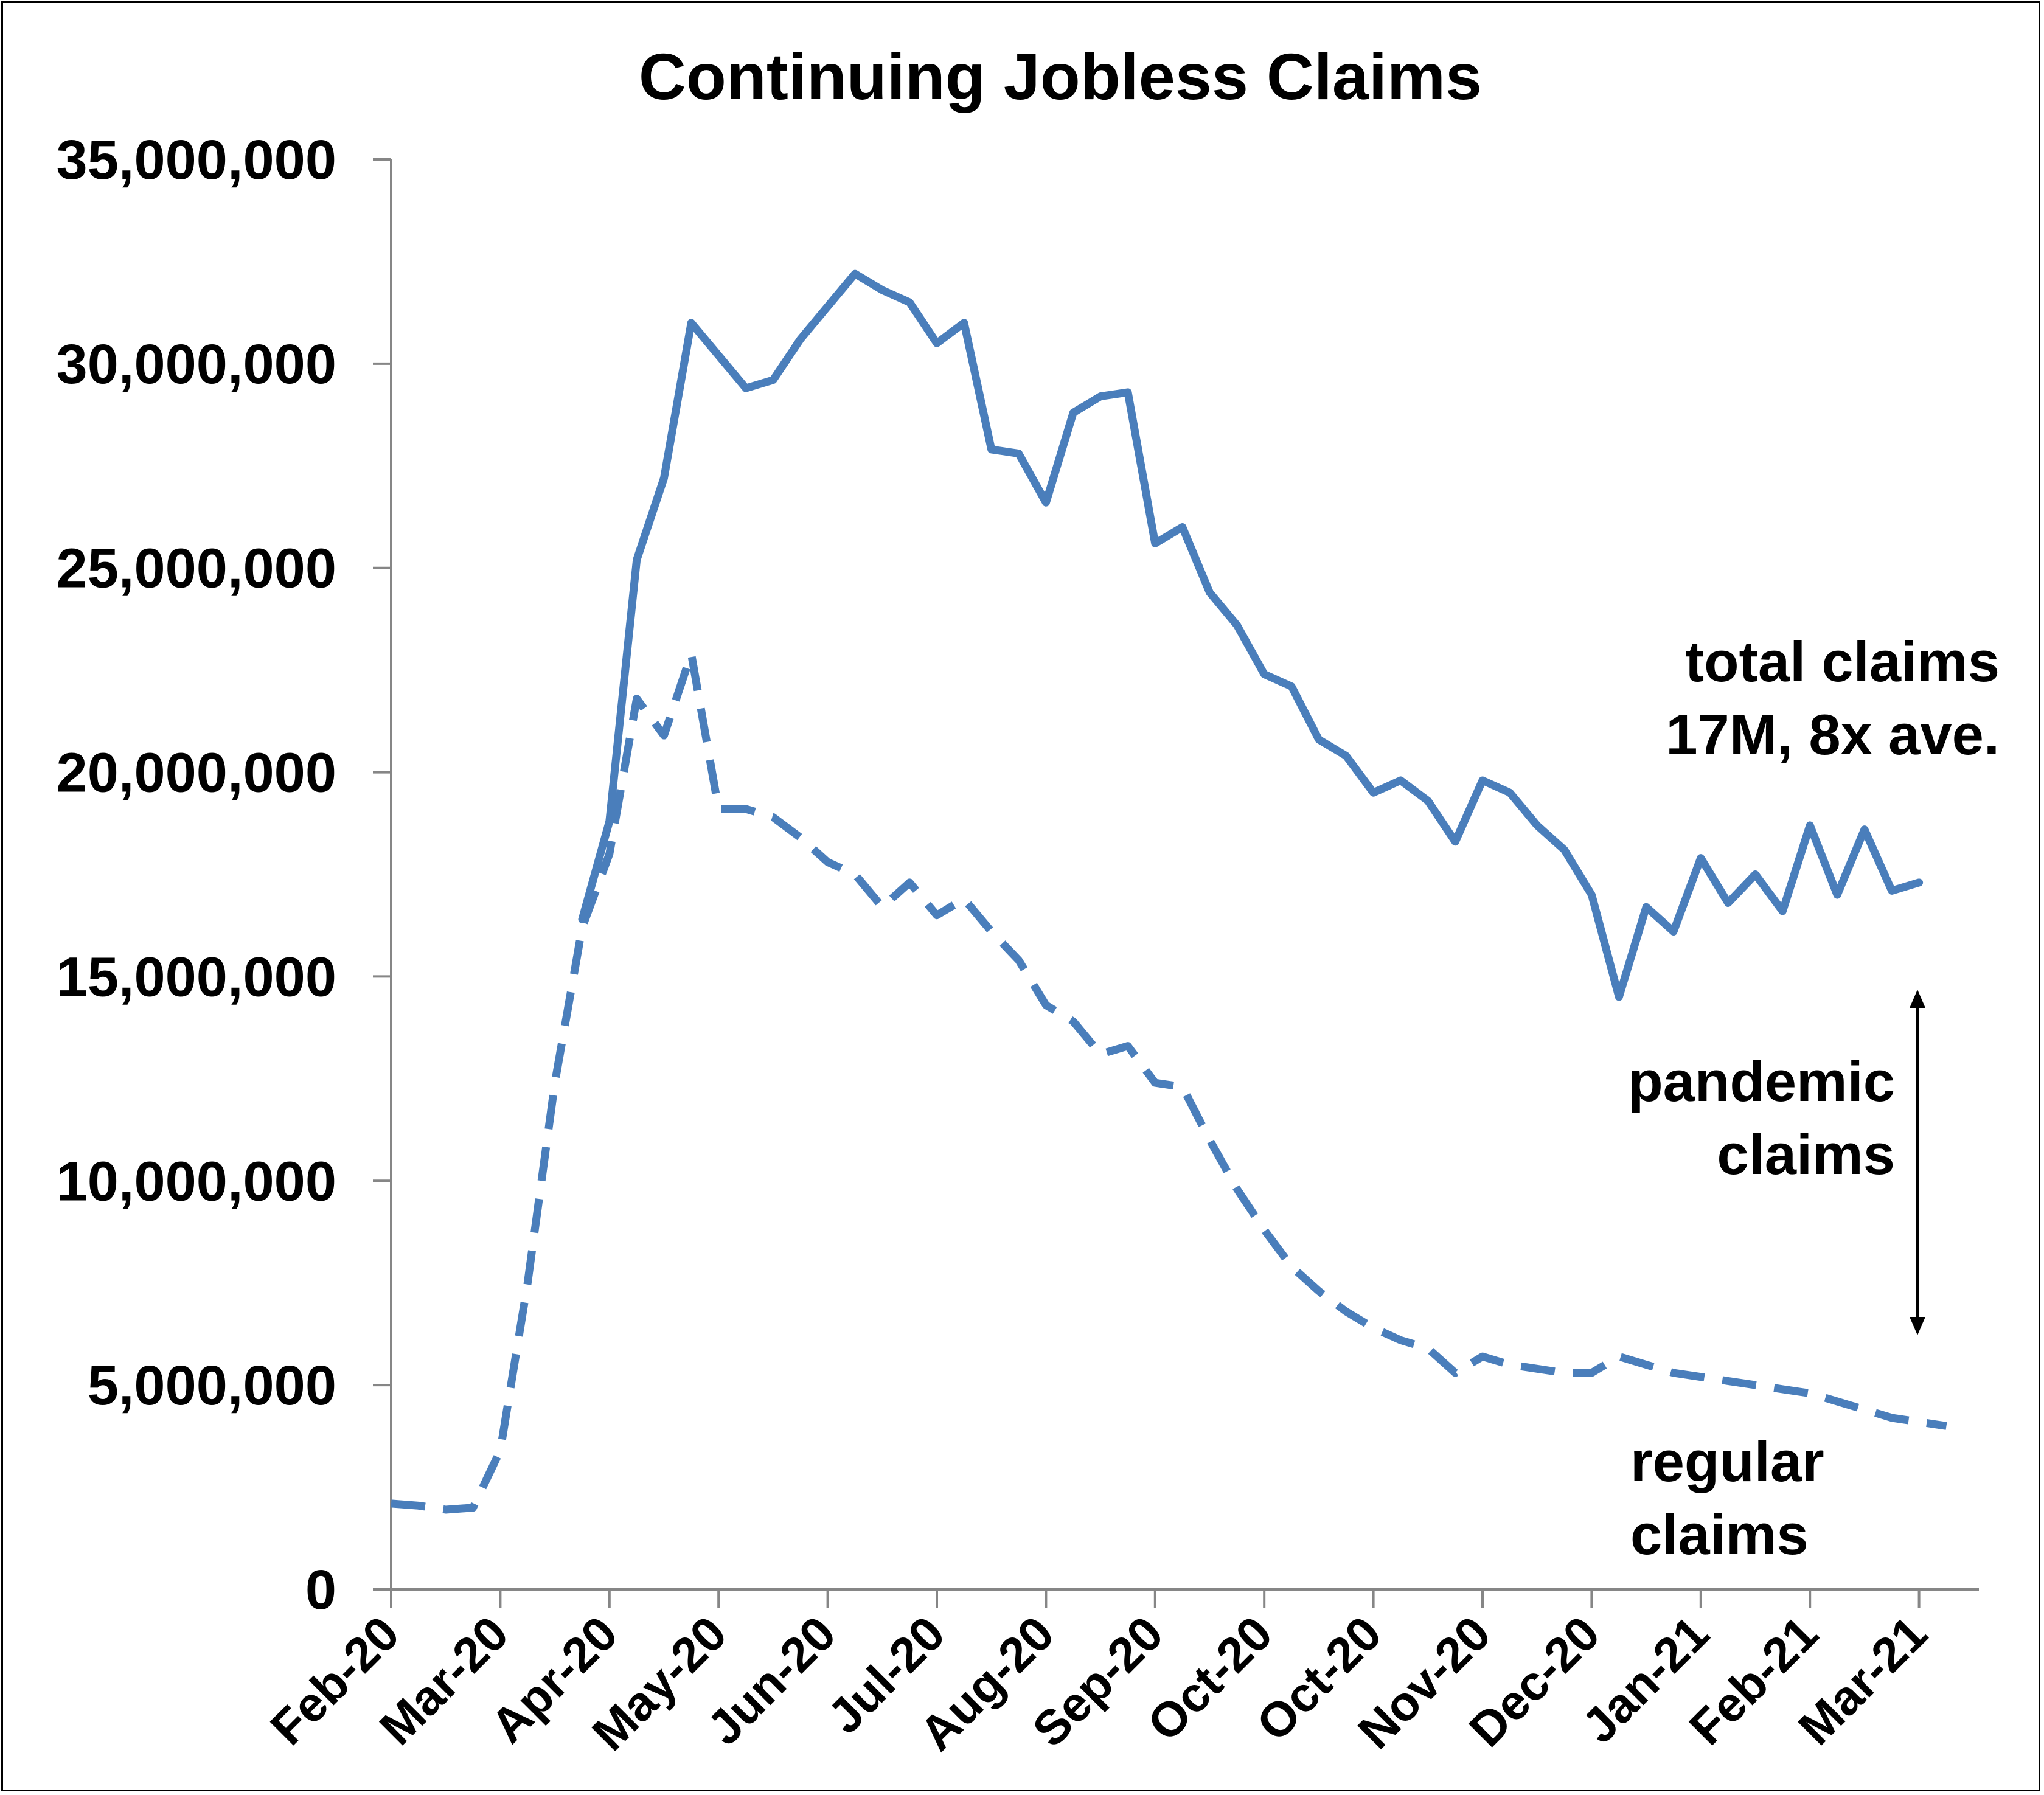  Describe the element at coordinates (196, 569) in the screenshot. I see `y-tick-label: 25,000,000` at that location.